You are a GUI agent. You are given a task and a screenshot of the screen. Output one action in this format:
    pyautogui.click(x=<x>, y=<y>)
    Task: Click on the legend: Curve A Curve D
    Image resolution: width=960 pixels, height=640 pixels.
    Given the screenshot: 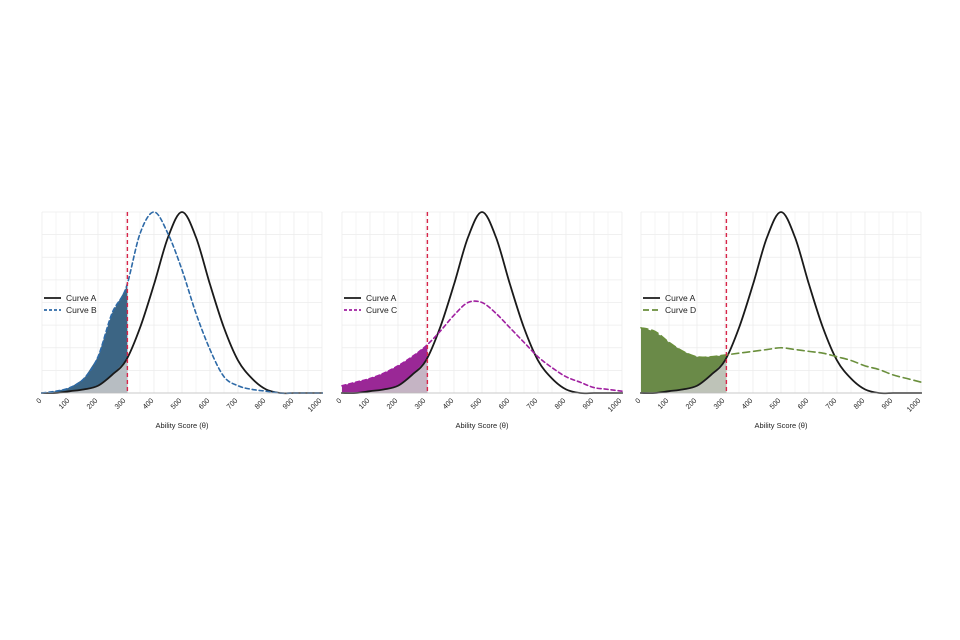 What is the action you would take?
    pyautogui.click(x=669, y=304)
    